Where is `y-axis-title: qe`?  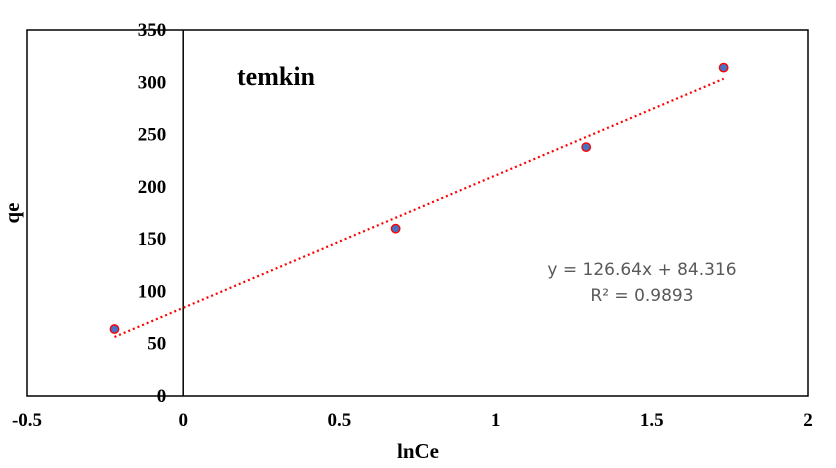
y-axis-title: qe is located at coordinates (12, 213).